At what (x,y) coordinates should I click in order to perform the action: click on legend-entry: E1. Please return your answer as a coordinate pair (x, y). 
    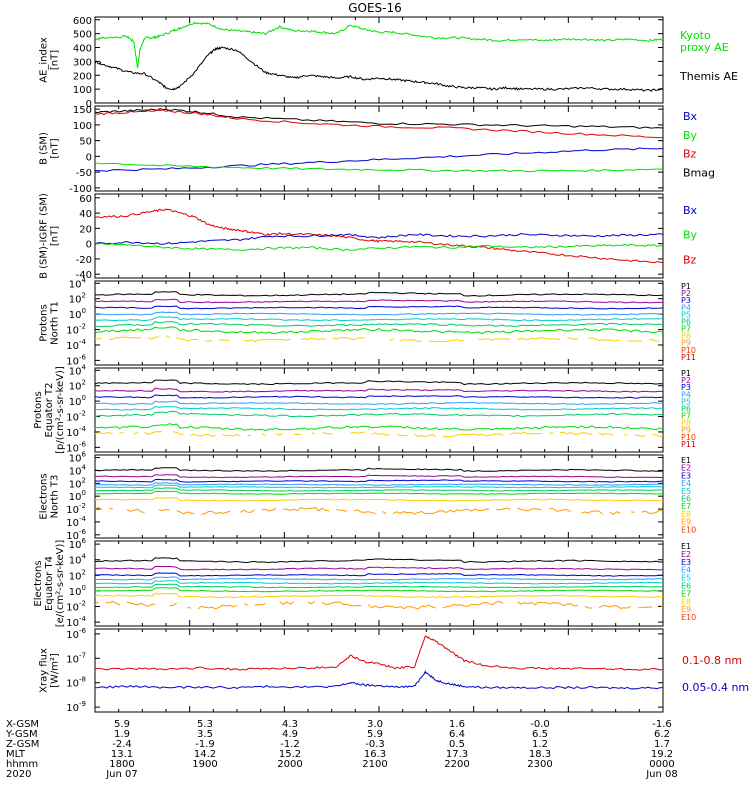
    Looking at the image, I should click on (686, 460).